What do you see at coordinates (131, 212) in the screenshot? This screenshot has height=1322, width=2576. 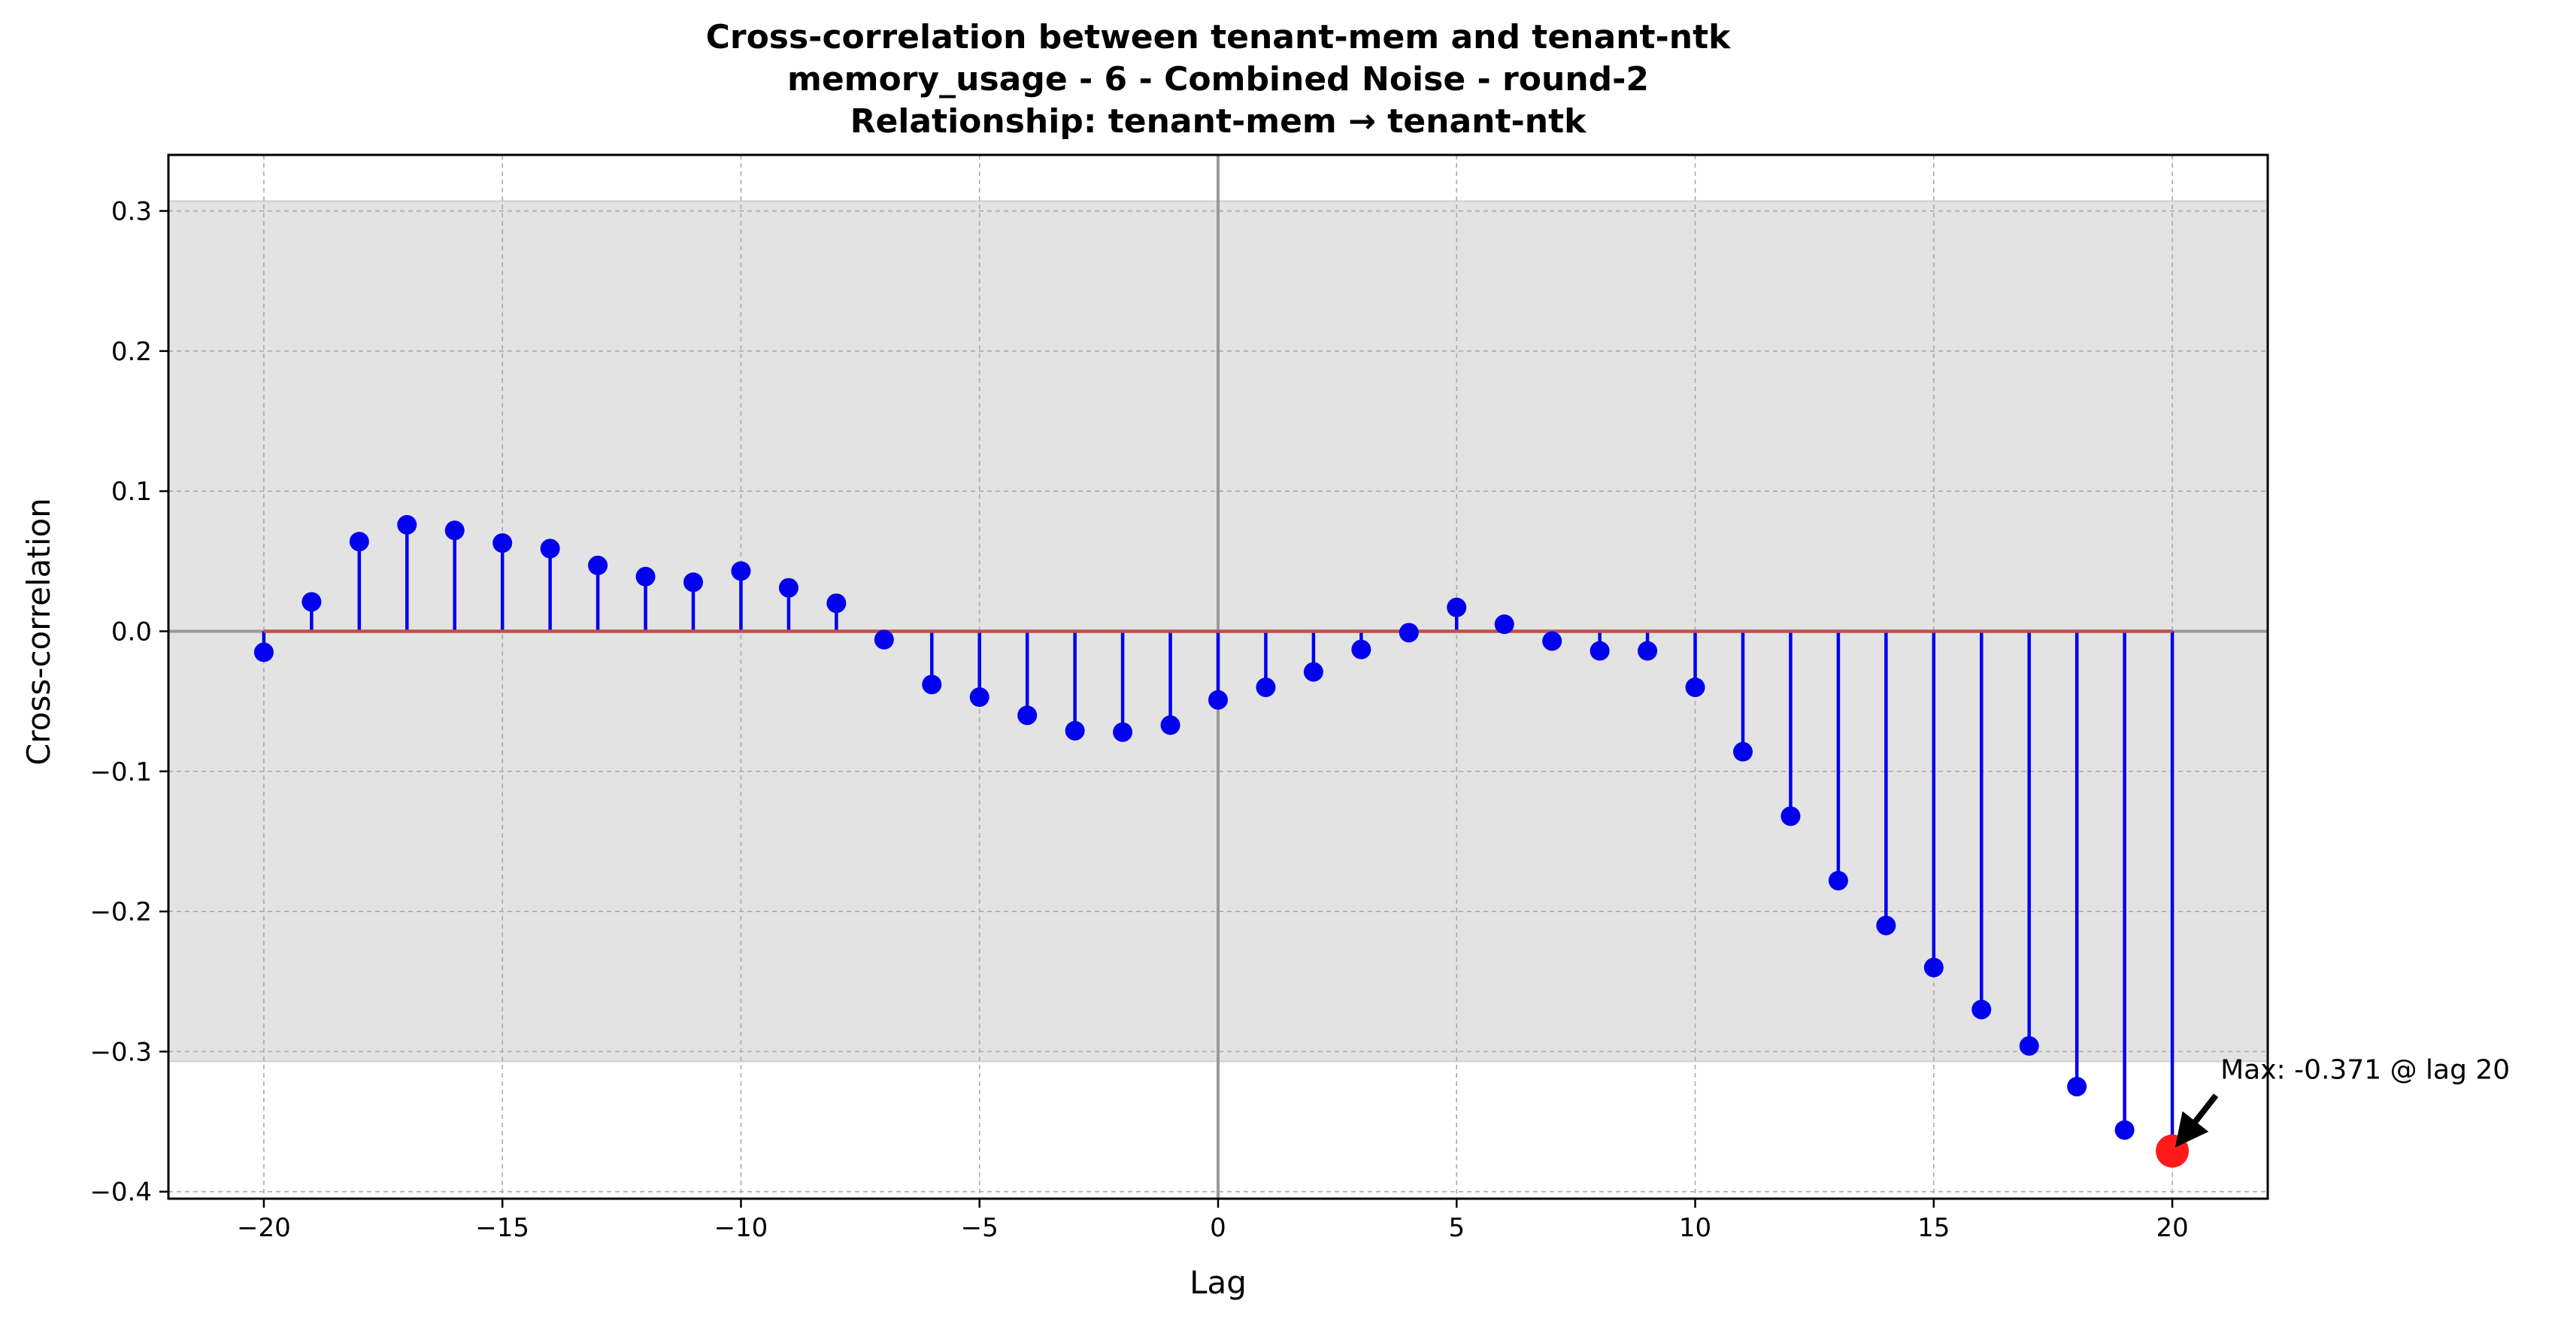 I see `y-tick-label: 0.3` at bounding box center [131, 212].